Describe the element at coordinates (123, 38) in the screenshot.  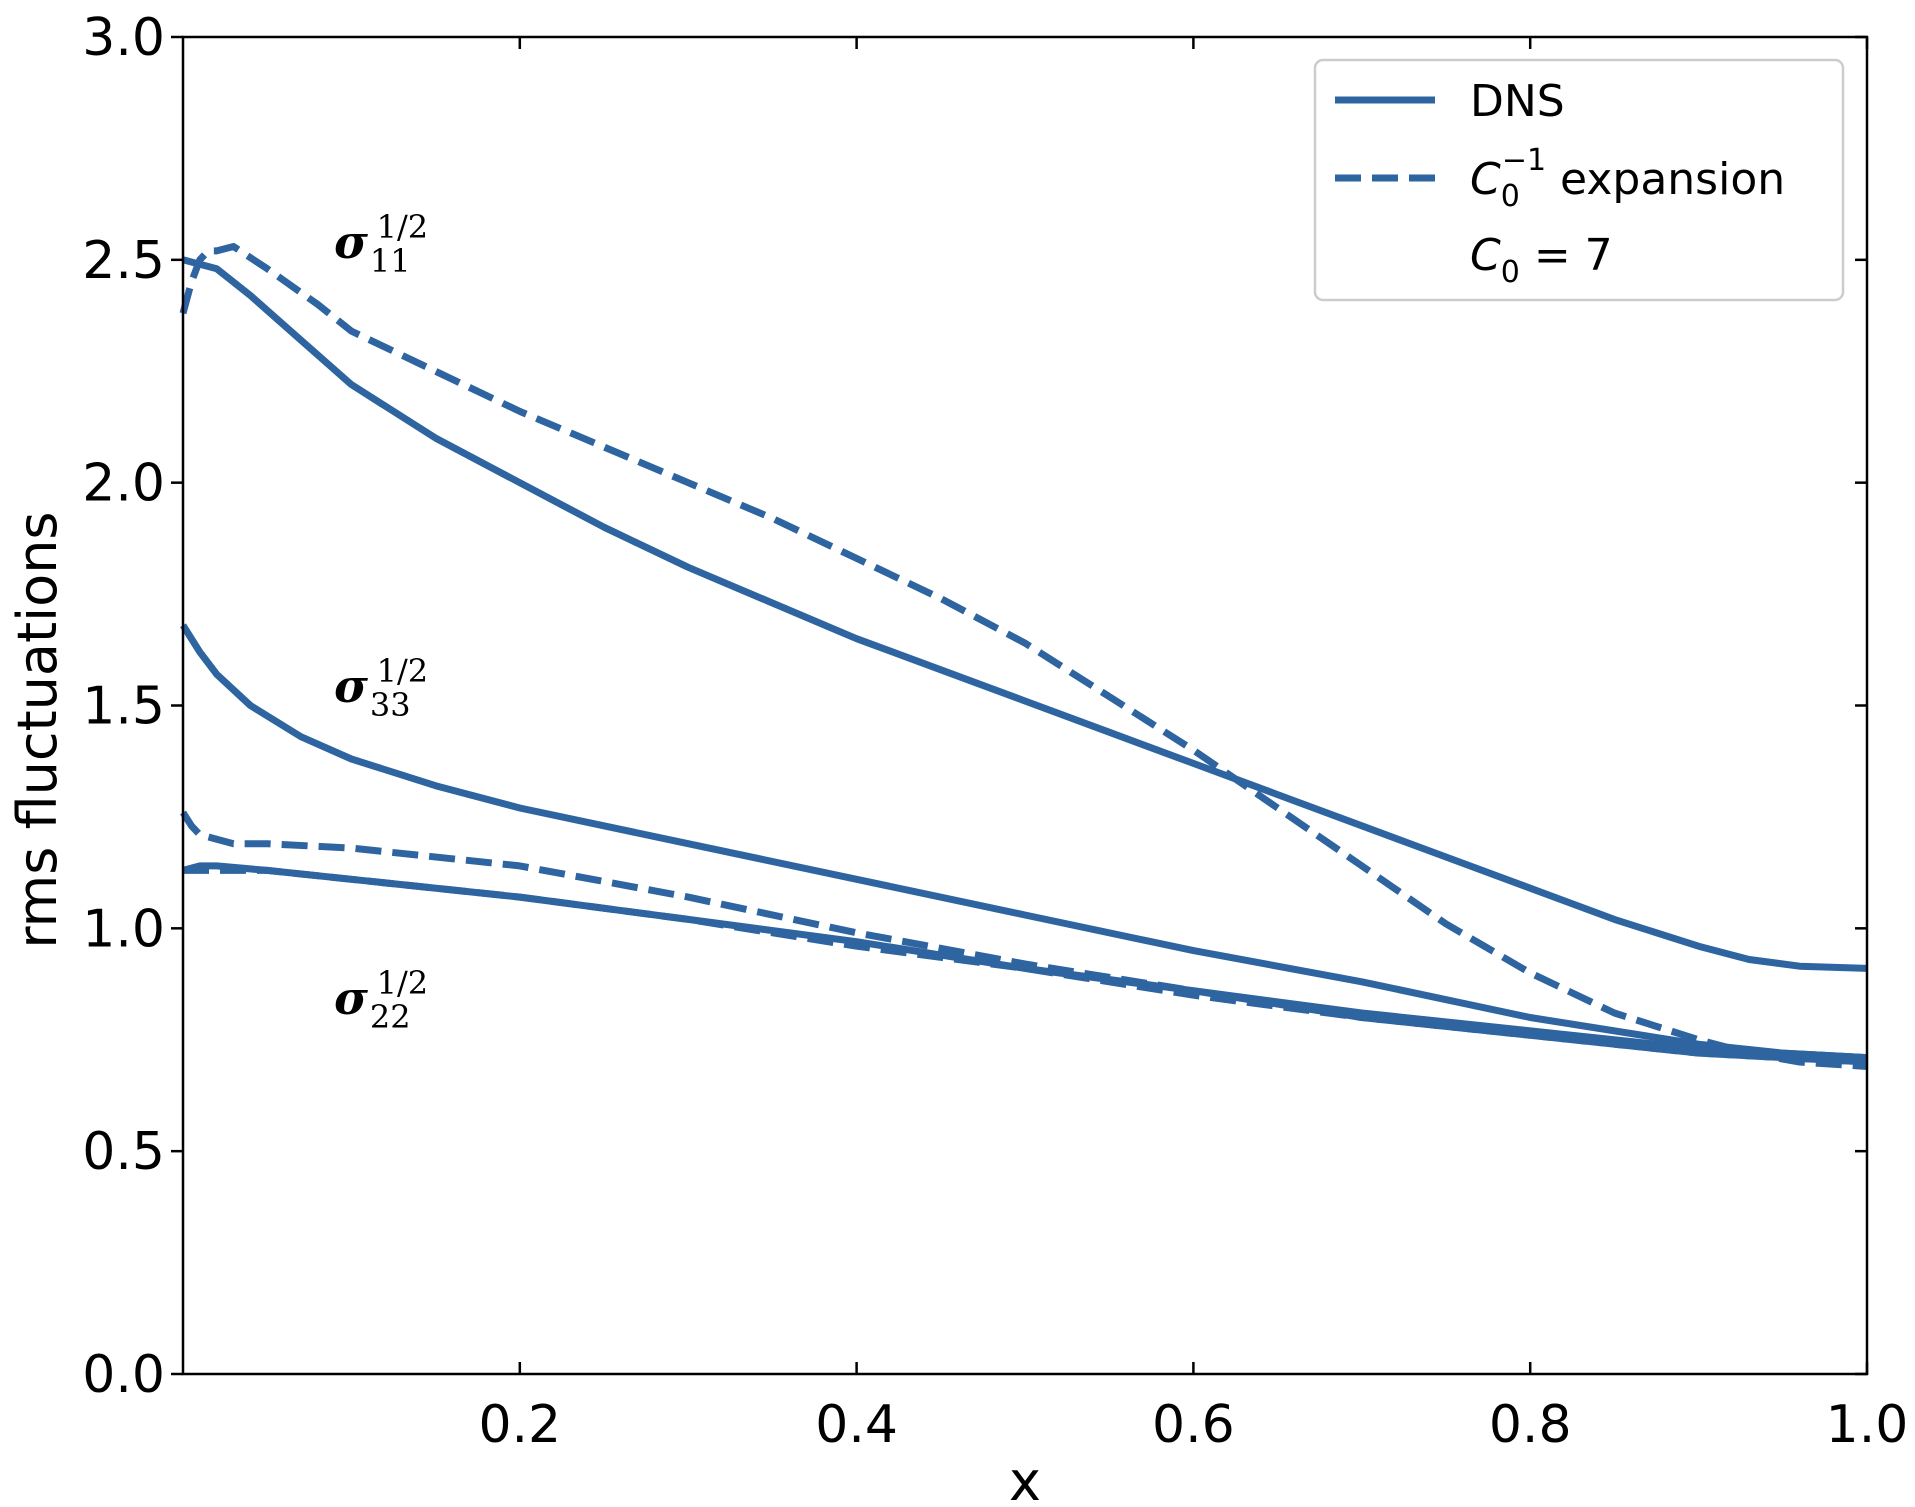
I see `y-tick-label: 3.0` at that location.